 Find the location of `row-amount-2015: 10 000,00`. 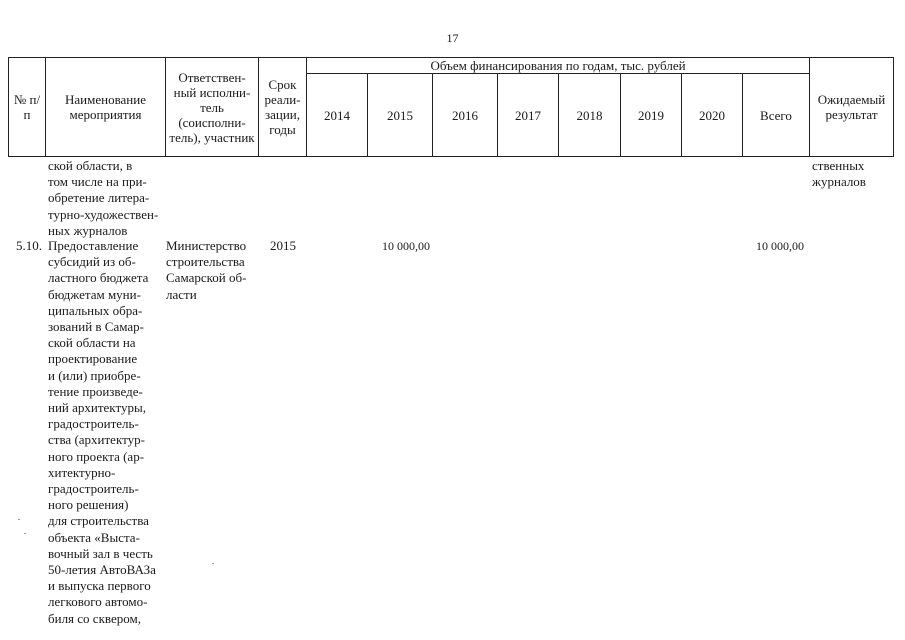

row-amount-2015: 10 000,00 is located at coordinates (406, 246).